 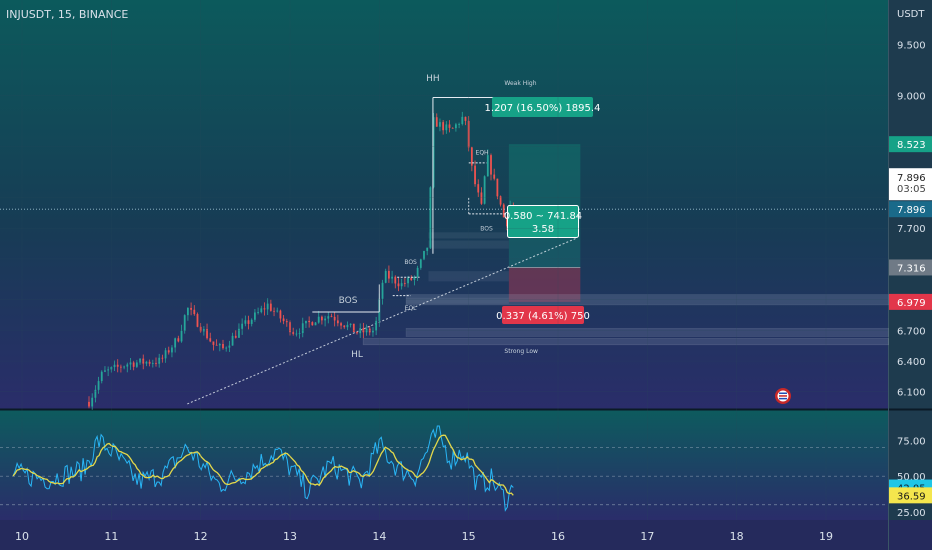 What do you see at coordinates (67, 14) in the screenshot?
I see `chart-title: INJUSDT, 15, BINANCE` at bounding box center [67, 14].